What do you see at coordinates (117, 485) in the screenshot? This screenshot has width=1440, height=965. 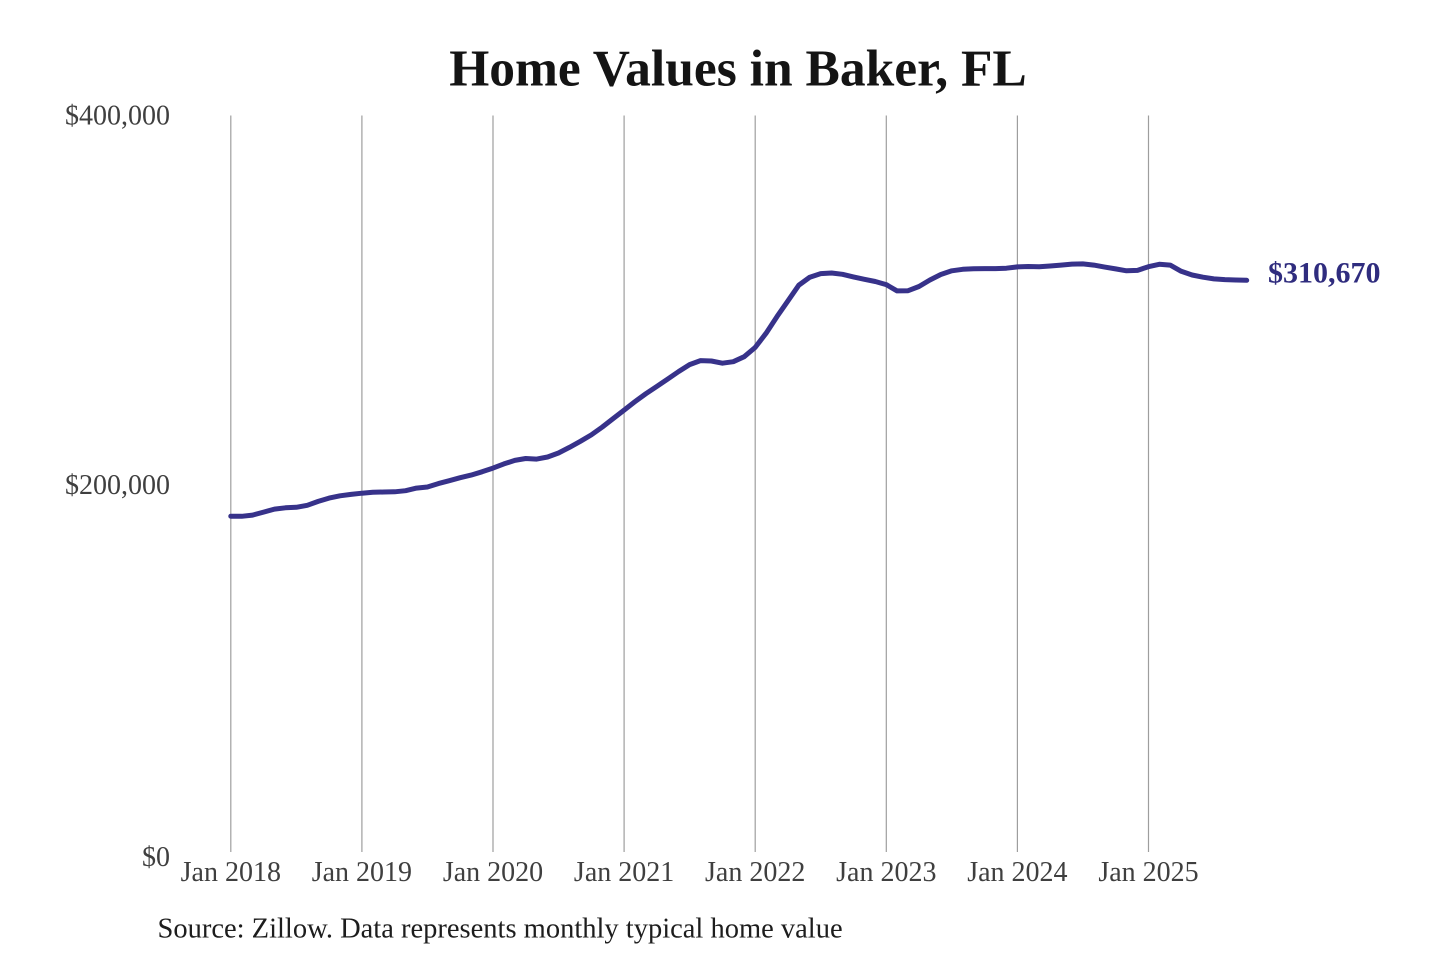 I see `svg-text: $200,000` at bounding box center [117, 485].